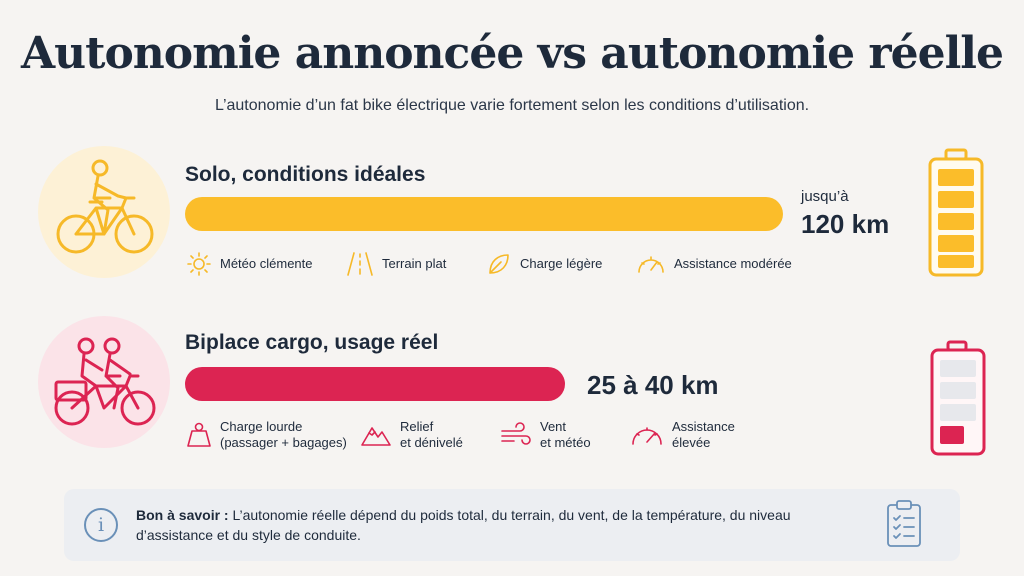 This screenshot has height=576, width=1024. What do you see at coordinates (360, 264) in the screenshot?
I see `road-icon` at bounding box center [360, 264].